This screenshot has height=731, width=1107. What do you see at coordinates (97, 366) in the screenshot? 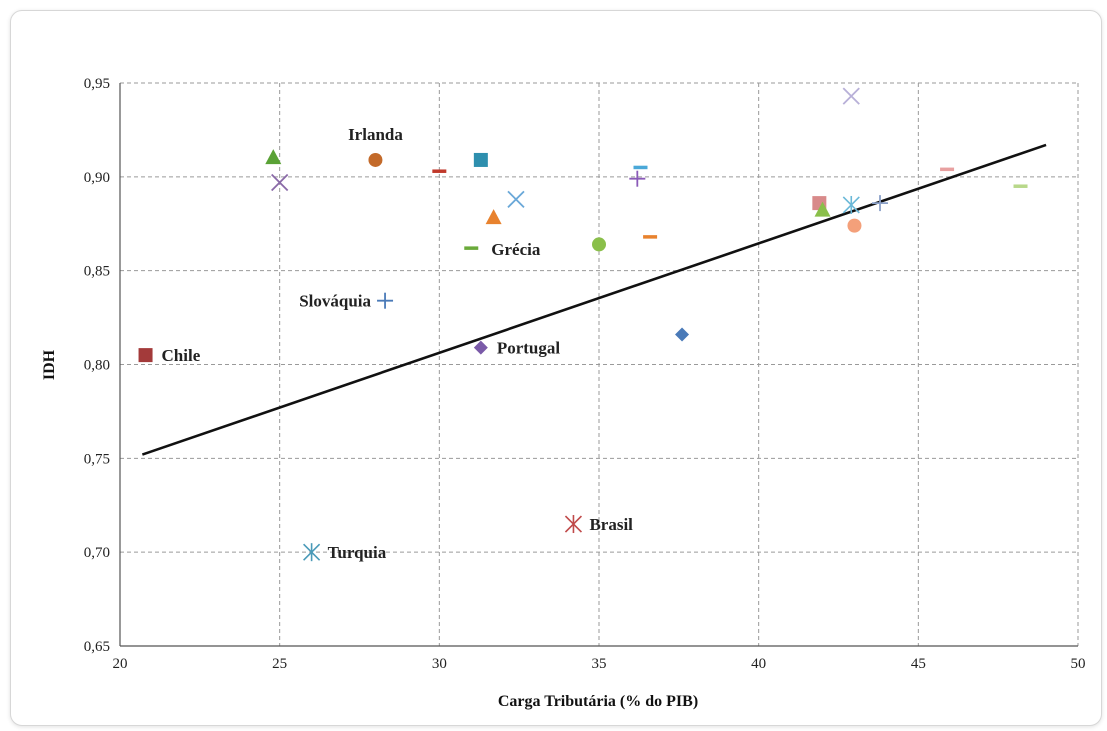
I see `y-tick-label: 0,80` at bounding box center [97, 366].